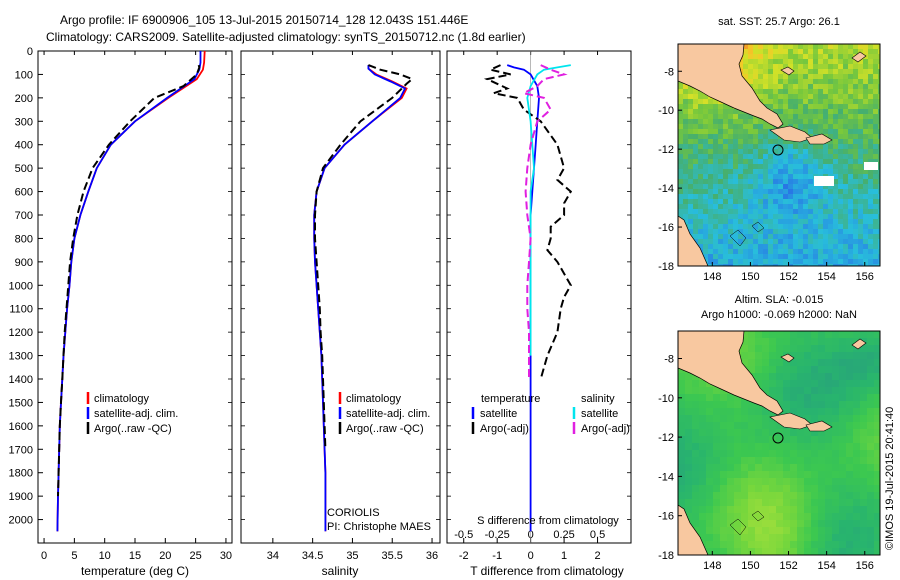  I want to click on depth-tick-label: 600, so click(24, 193).